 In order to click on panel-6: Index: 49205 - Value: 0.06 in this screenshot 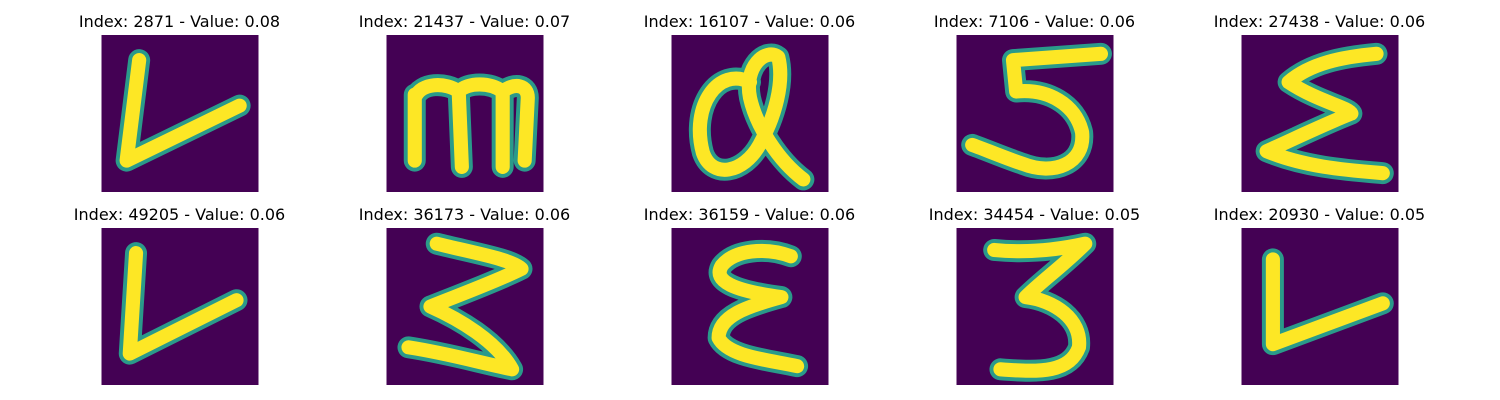, I will do `click(179, 289)`.